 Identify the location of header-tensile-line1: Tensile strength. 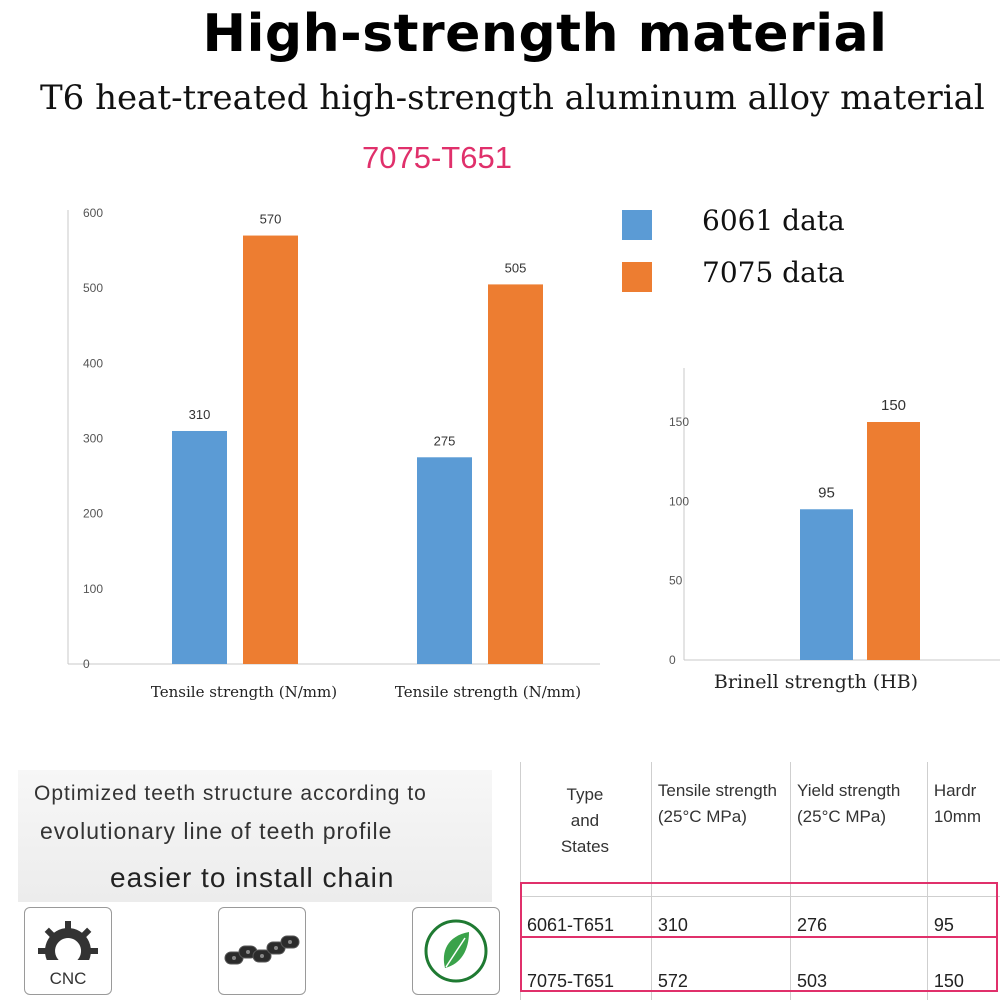
(717, 790).